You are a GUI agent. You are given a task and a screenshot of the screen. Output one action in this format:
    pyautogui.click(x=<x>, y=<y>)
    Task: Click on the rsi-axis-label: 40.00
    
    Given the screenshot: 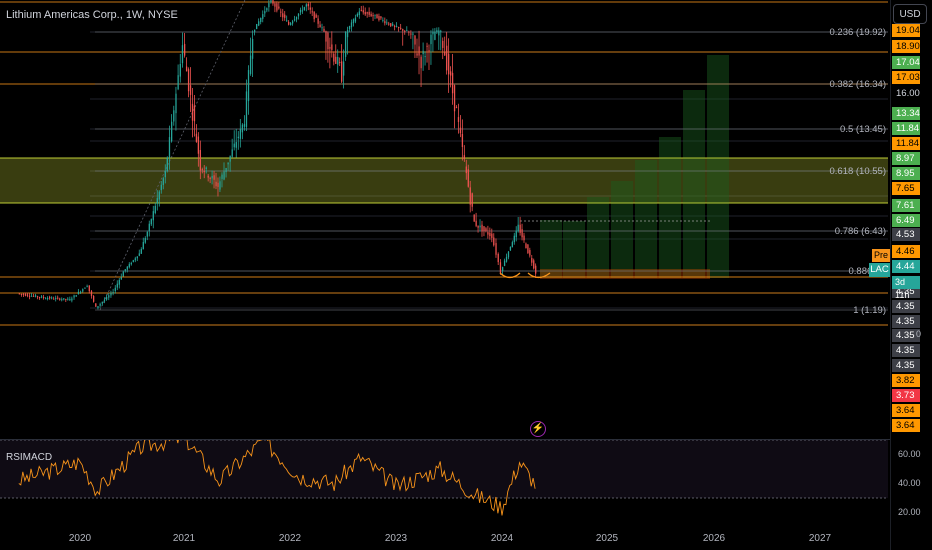 What is the action you would take?
    pyautogui.click(x=909, y=482)
    